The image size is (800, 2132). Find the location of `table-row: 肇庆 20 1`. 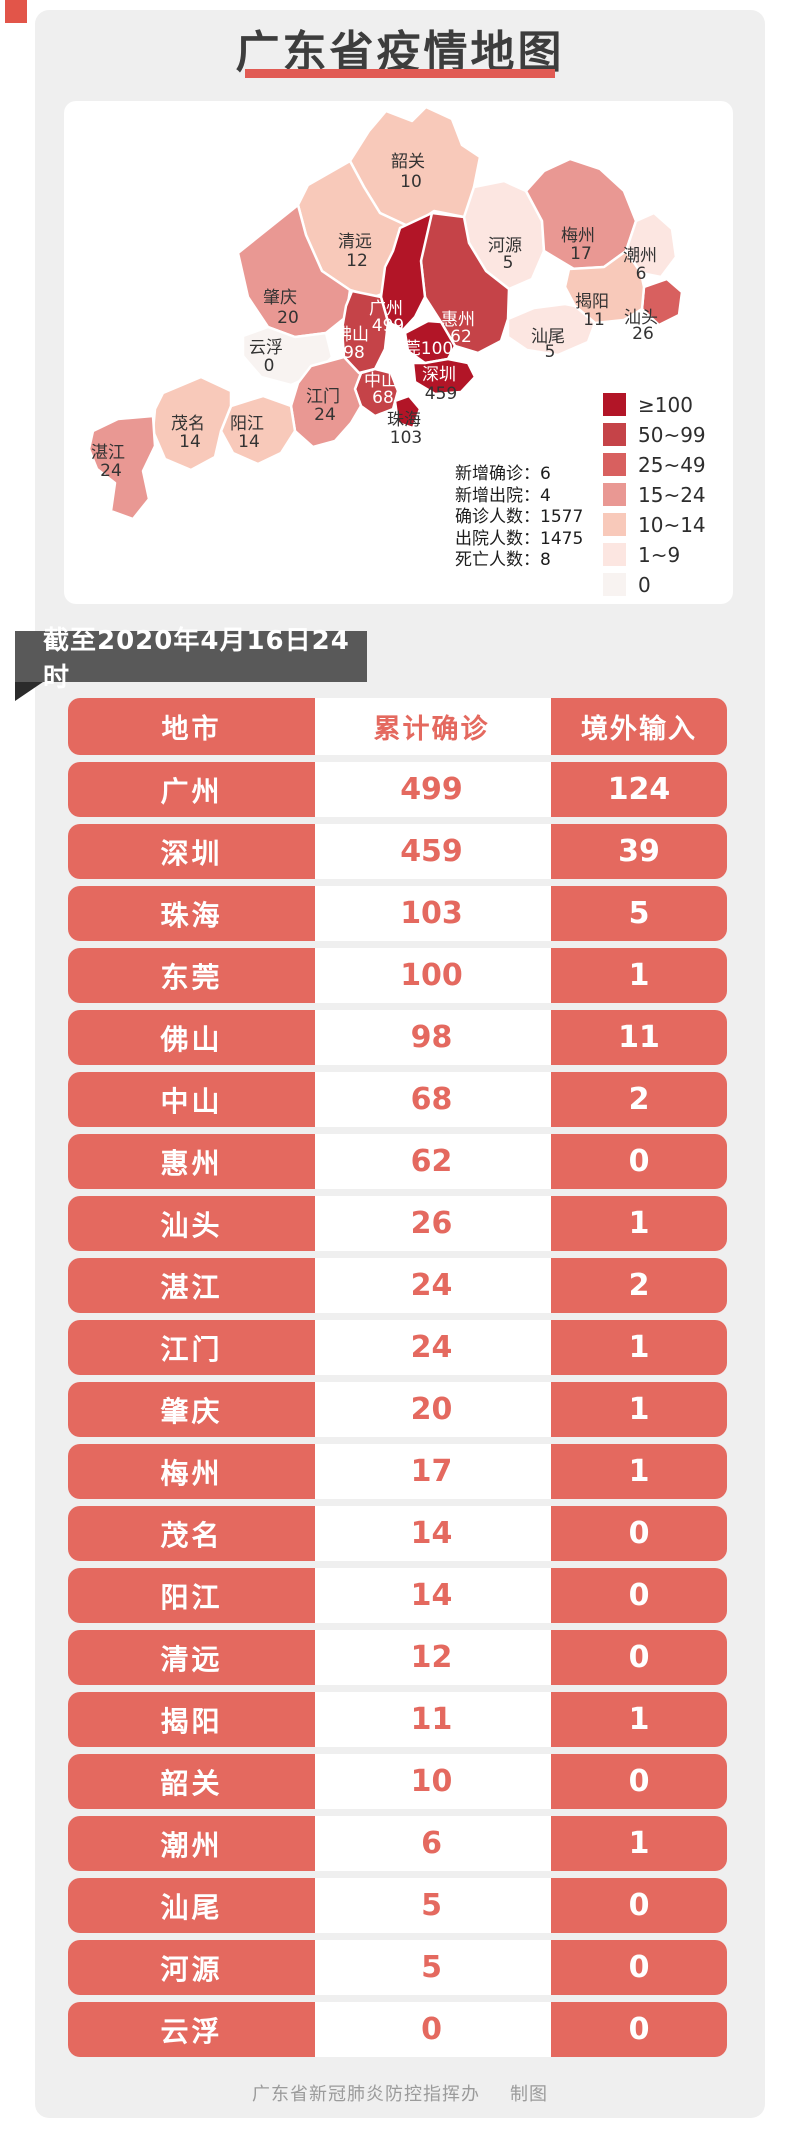

table-row: 肇庆 20 1 is located at coordinates (399, 1409).